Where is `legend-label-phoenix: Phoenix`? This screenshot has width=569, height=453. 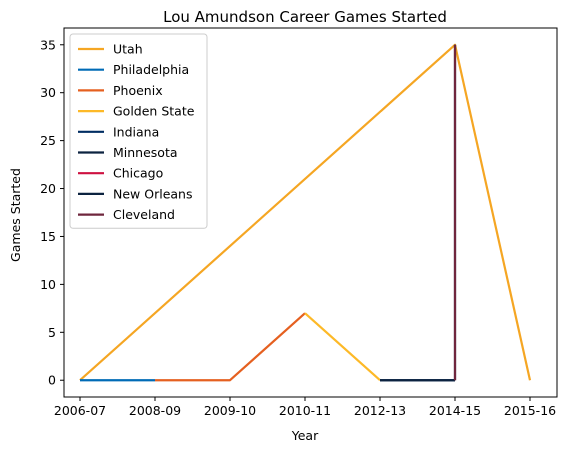
legend-label-phoenix: Phoenix is located at coordinates (138, 90).